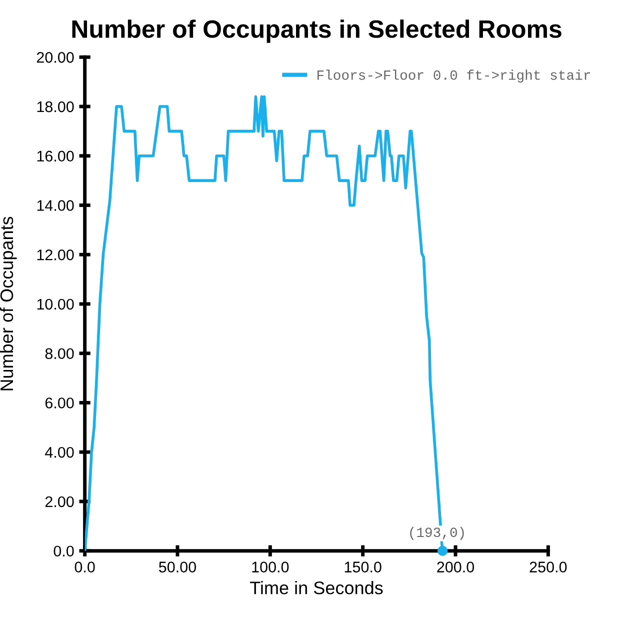 The image size is (633, 621). I want to click on y-tick-label: 10.00, so click(55, 304).